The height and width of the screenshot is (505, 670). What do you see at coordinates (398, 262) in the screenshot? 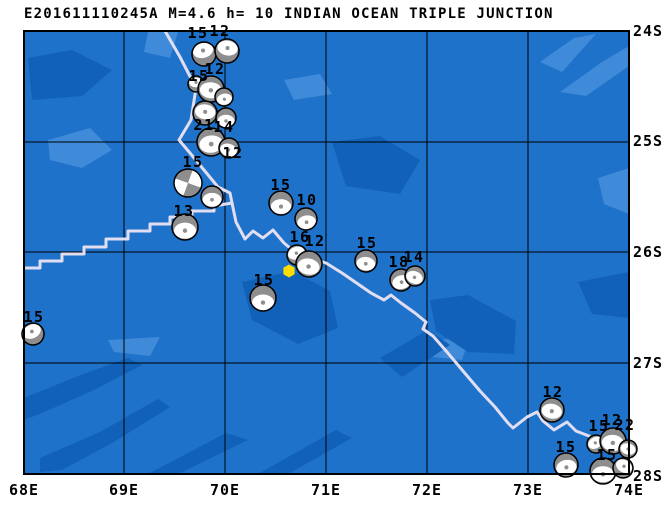
I see `depth-label: 18` at bounding box center [398, 262].